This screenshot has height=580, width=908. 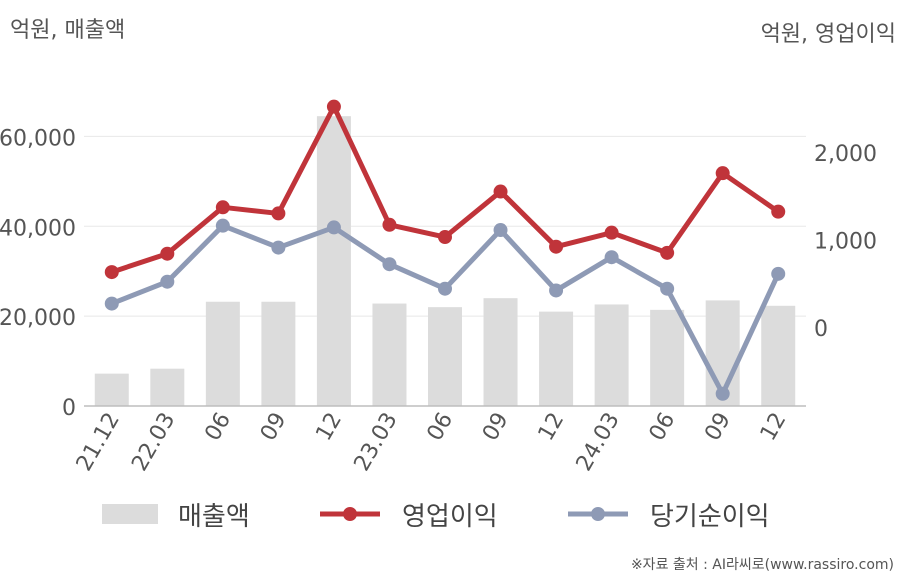 I want to click on source-note: ※자료 출처 : AI라씨로(www.rassiro.com), so click(x=762, y=565).